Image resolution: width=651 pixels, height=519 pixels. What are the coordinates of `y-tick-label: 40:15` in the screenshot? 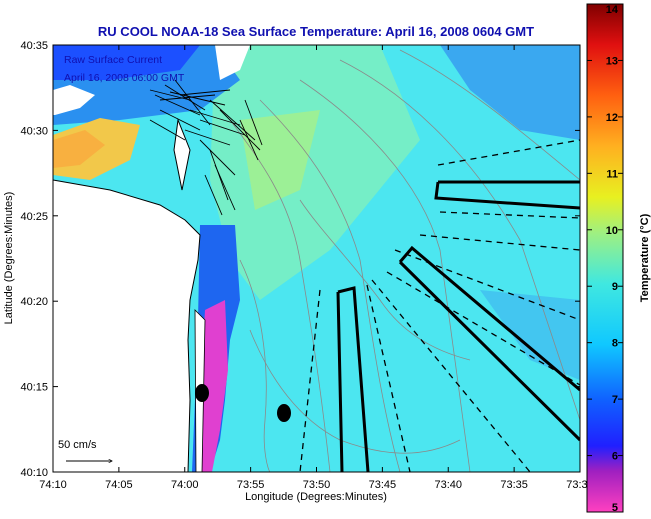 It's located at (34, 388).